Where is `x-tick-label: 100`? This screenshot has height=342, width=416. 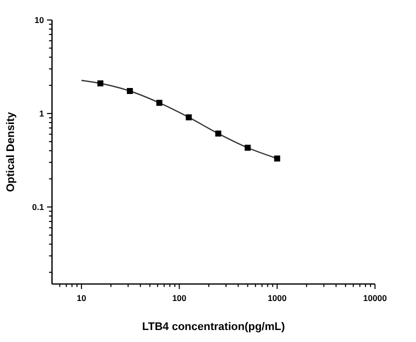
x-tick-label: 100 is located at coordinates (179, 298).